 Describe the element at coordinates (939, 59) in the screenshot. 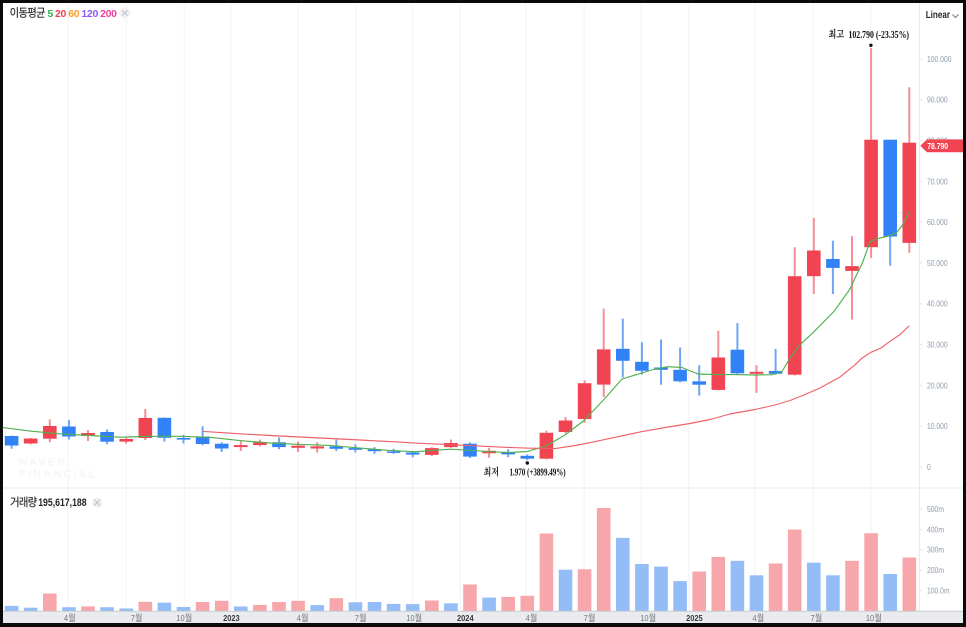

I see `svg-text: 100.000` at that location.